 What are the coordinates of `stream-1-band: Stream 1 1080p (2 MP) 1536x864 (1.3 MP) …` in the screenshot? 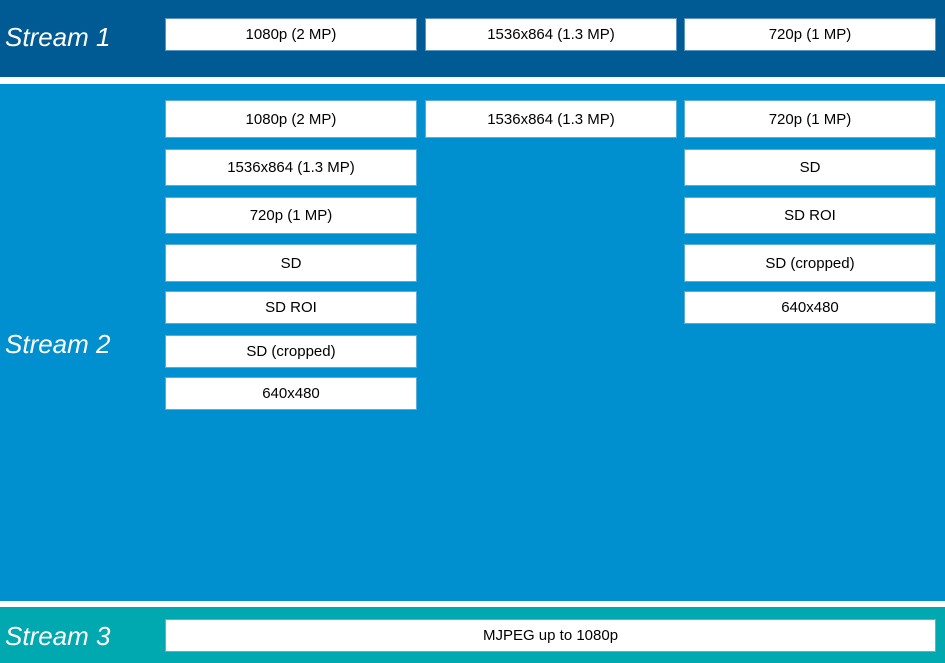 It's located at (472, 38).